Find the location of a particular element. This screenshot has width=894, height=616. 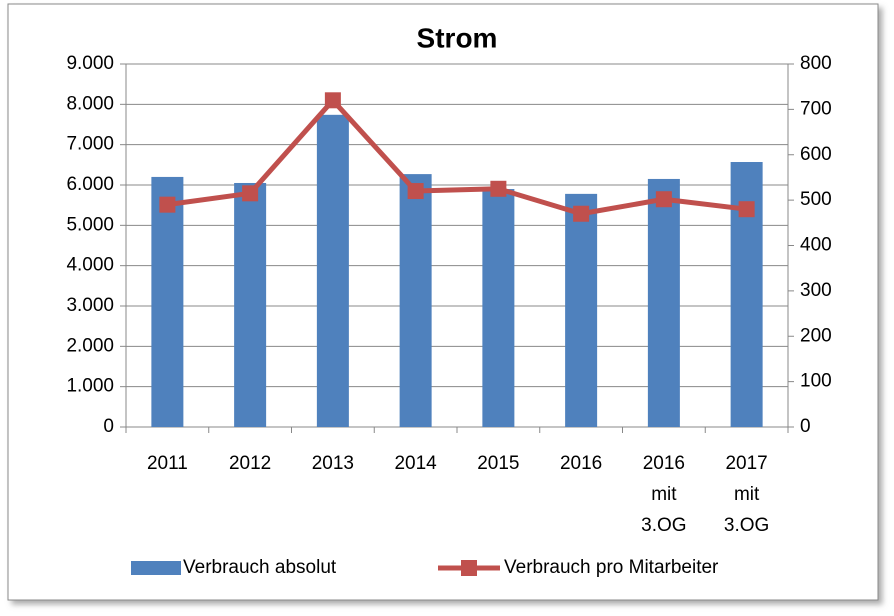

x-tick-label: 2015 is located at coordinates (498, 463).